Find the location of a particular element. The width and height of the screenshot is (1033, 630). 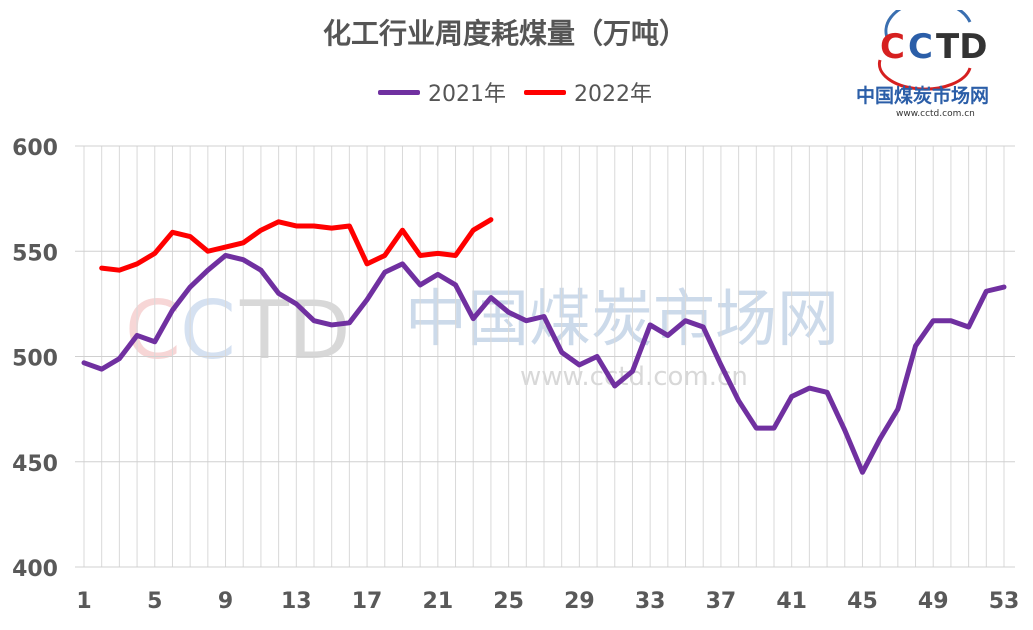

x-tick-label: 21 is located at coordinates (438, 601).